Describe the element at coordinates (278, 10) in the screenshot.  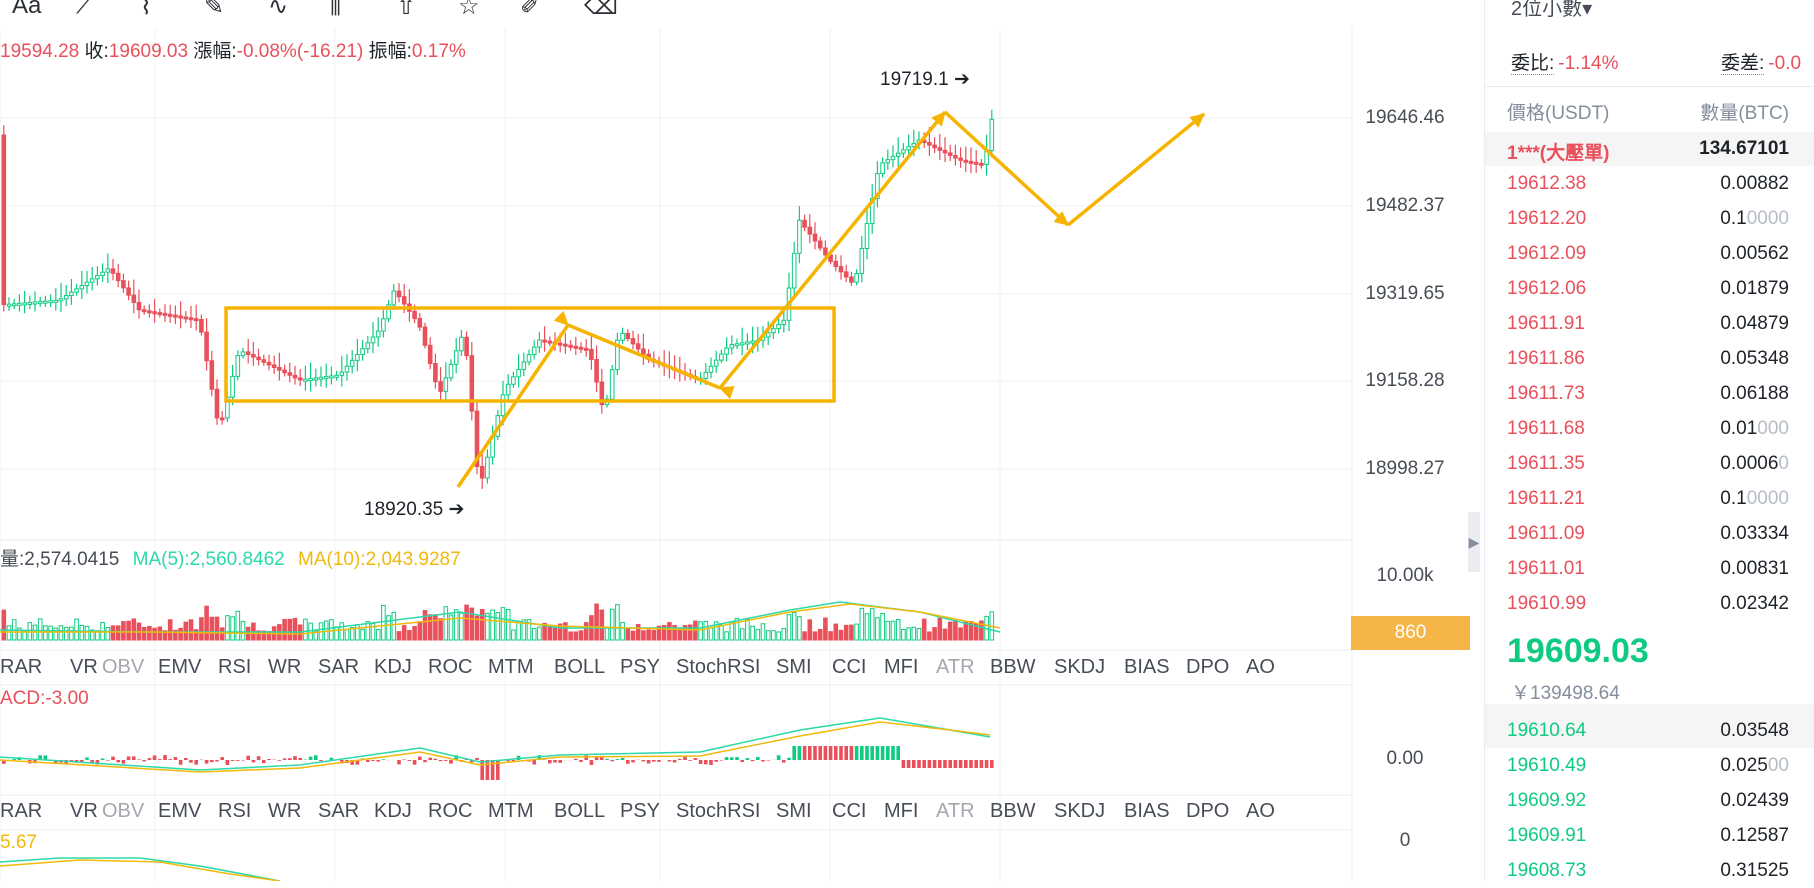
I see `curve-icon: ∿` at that location.